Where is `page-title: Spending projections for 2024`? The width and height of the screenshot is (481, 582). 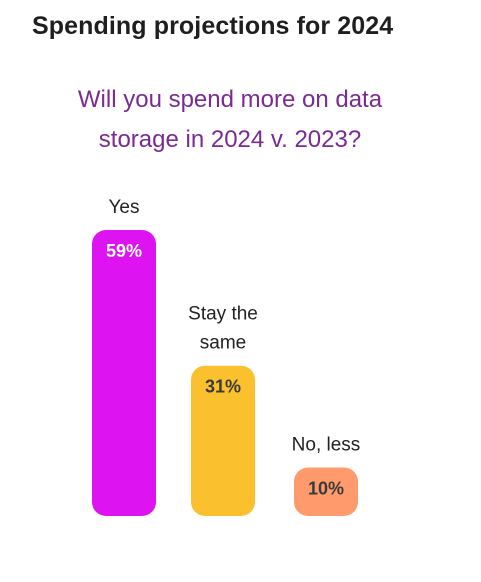 page-title: Spending projections for 2024 is located at coordinates (213, 26).